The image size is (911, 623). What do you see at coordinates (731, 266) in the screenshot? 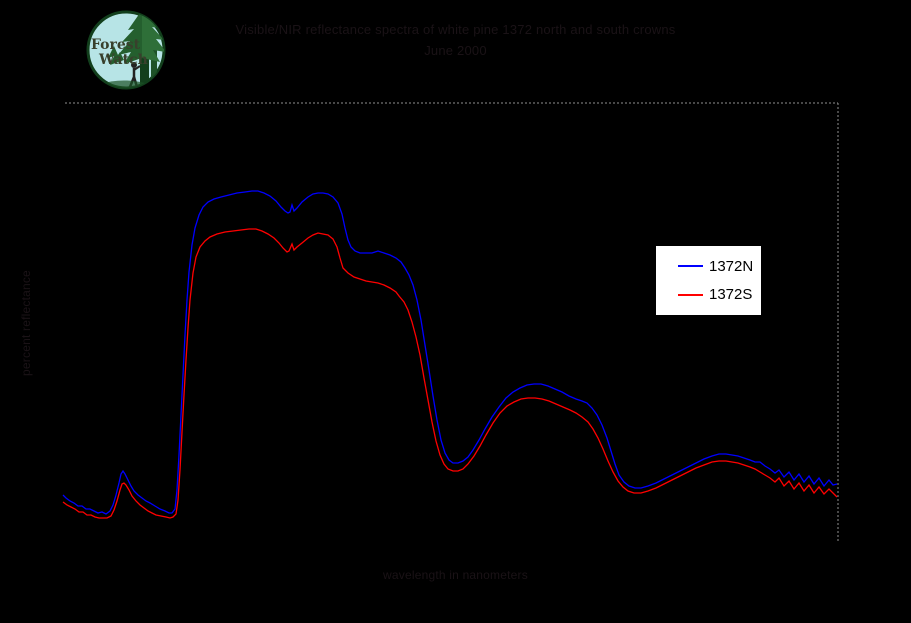
I see `legend-label: 1372N` at bounding box center [731, 266].